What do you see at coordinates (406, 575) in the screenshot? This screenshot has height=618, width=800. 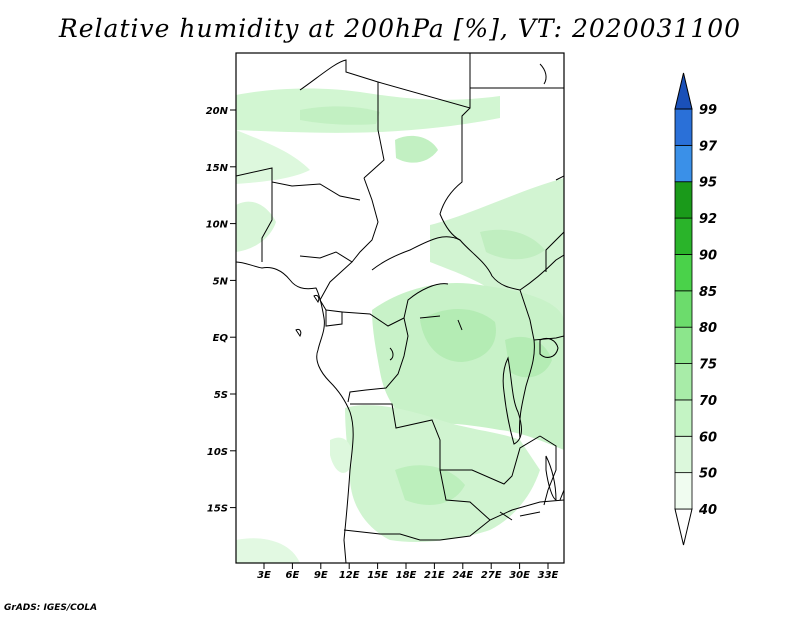 I see `lon-tick-label: 18E` at bounding box center [406, 575].